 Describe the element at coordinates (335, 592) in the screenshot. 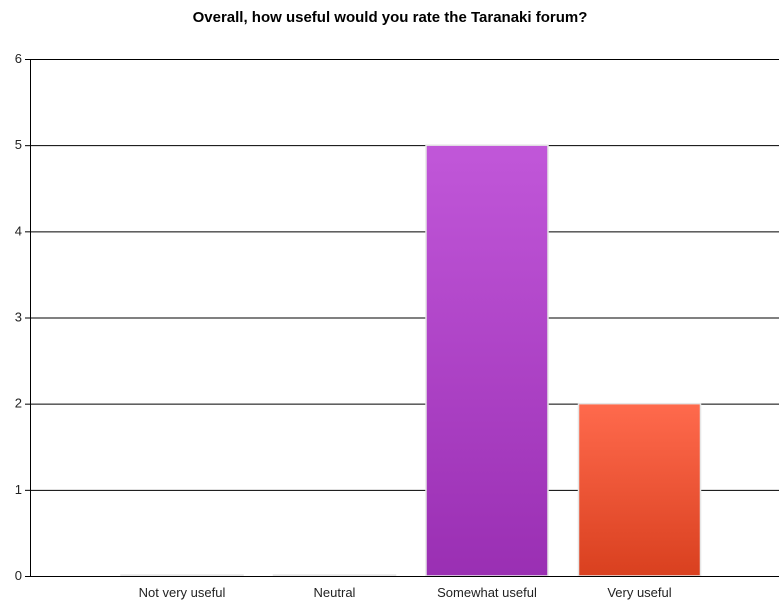

I see `x-tick-label: Neutral` at that location.